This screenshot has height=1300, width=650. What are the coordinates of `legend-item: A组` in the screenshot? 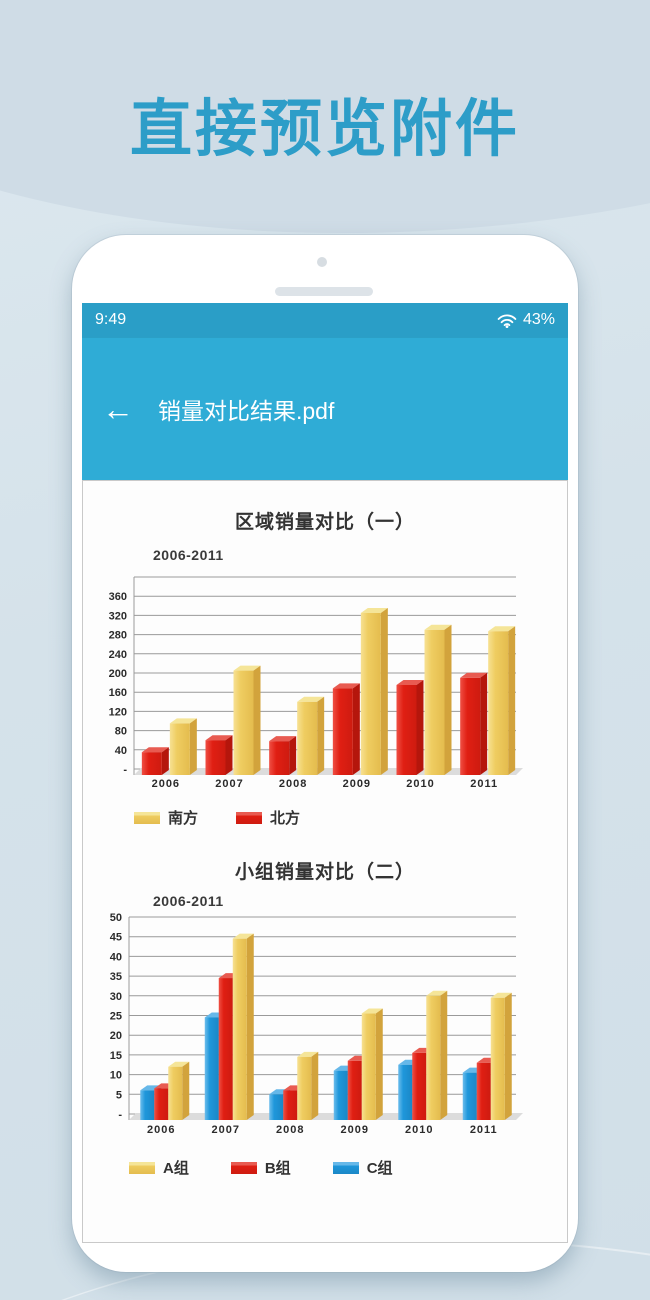 It's located at (159, 1167).